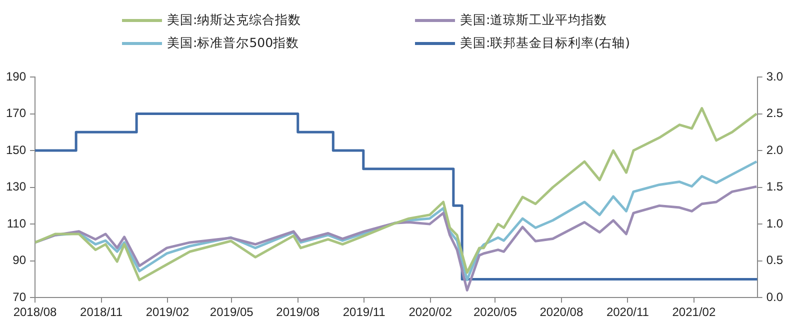 The height and width of the screenshot is (325, 795). What do you see at coordinates (16, 149) in the screenshot?
I see `y-tick-label: 150` at bounding box center [16, 149].